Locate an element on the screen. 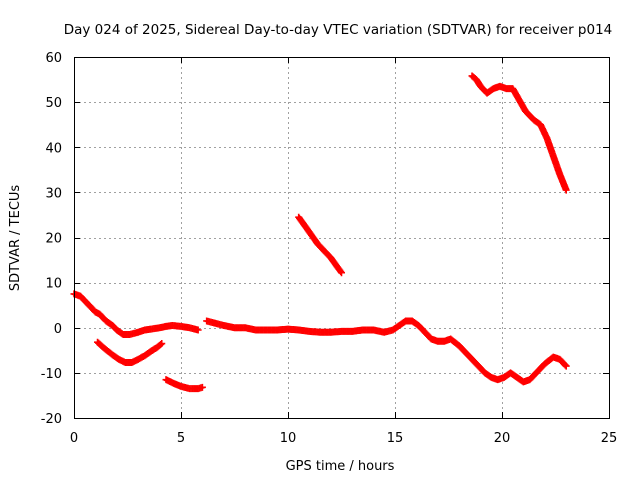  y-axis-label: SDTVAR / TECUs is located at coordinates (15, 238).